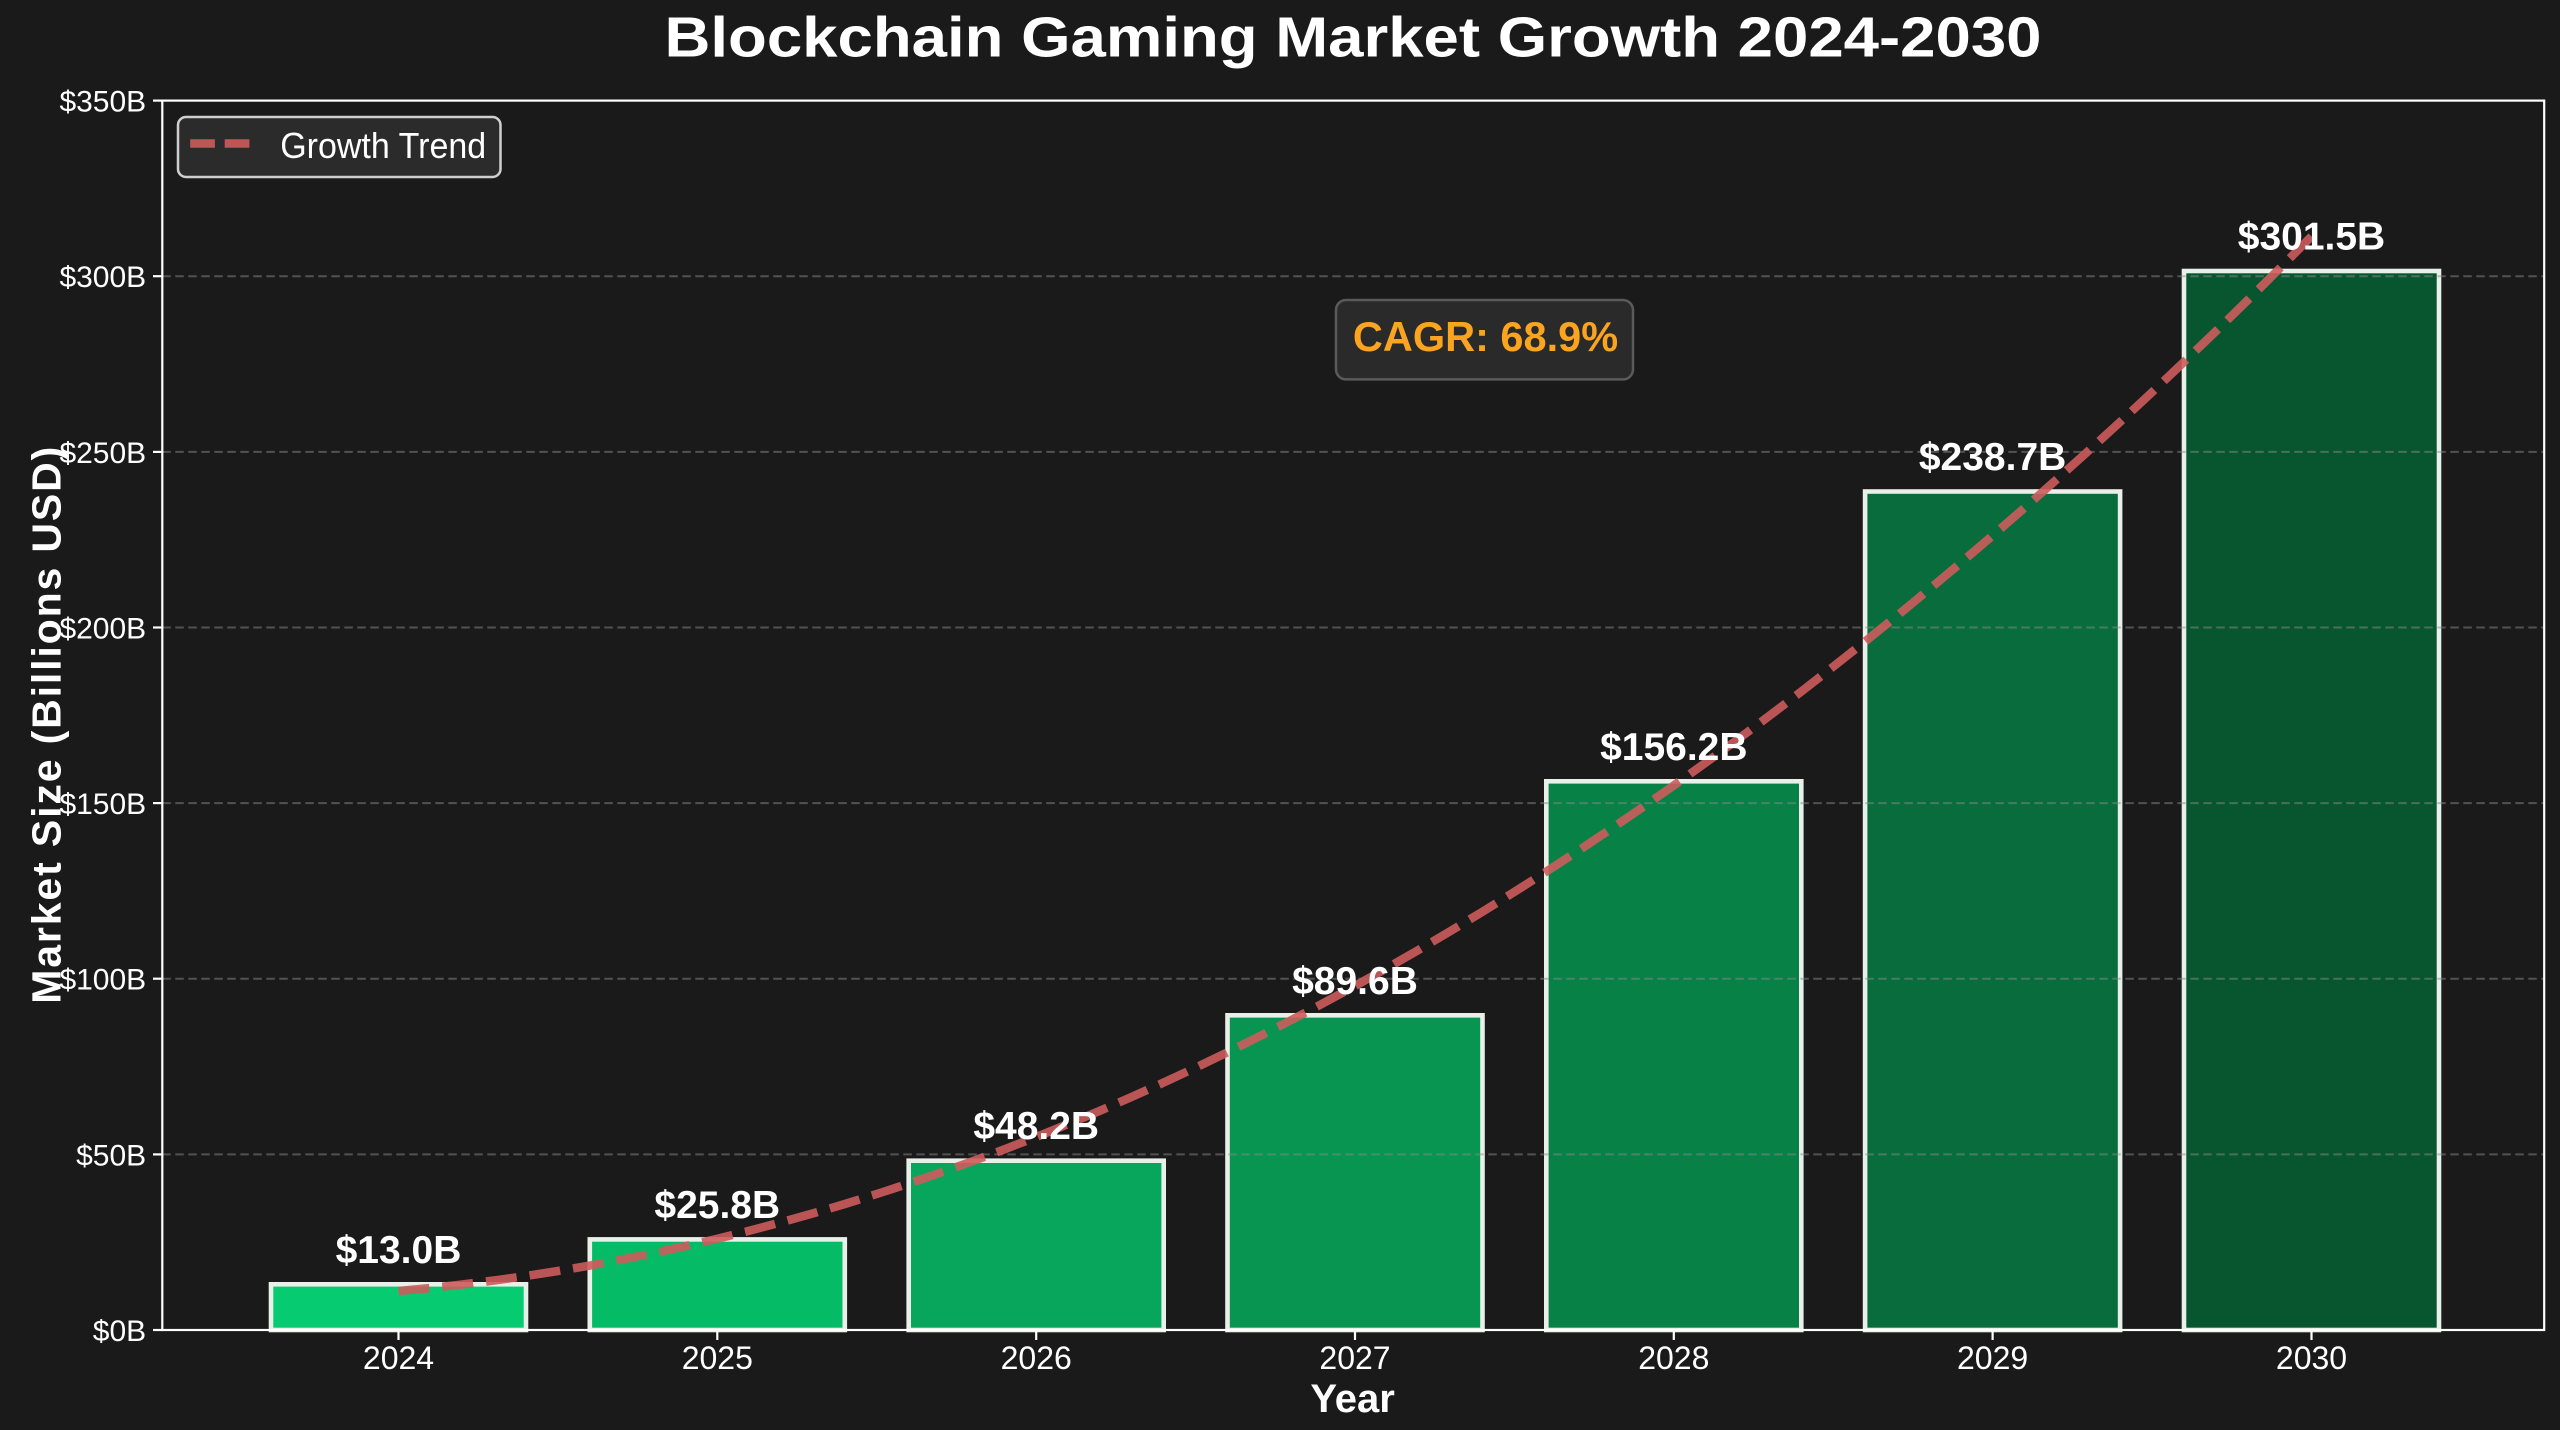 The height and width of the screenshot is (1430, 2560). What do you see at coordinates (1992, 457) in the screenshot?
I see `svg-text: $238.7B` at bounding box center [1992, 457].